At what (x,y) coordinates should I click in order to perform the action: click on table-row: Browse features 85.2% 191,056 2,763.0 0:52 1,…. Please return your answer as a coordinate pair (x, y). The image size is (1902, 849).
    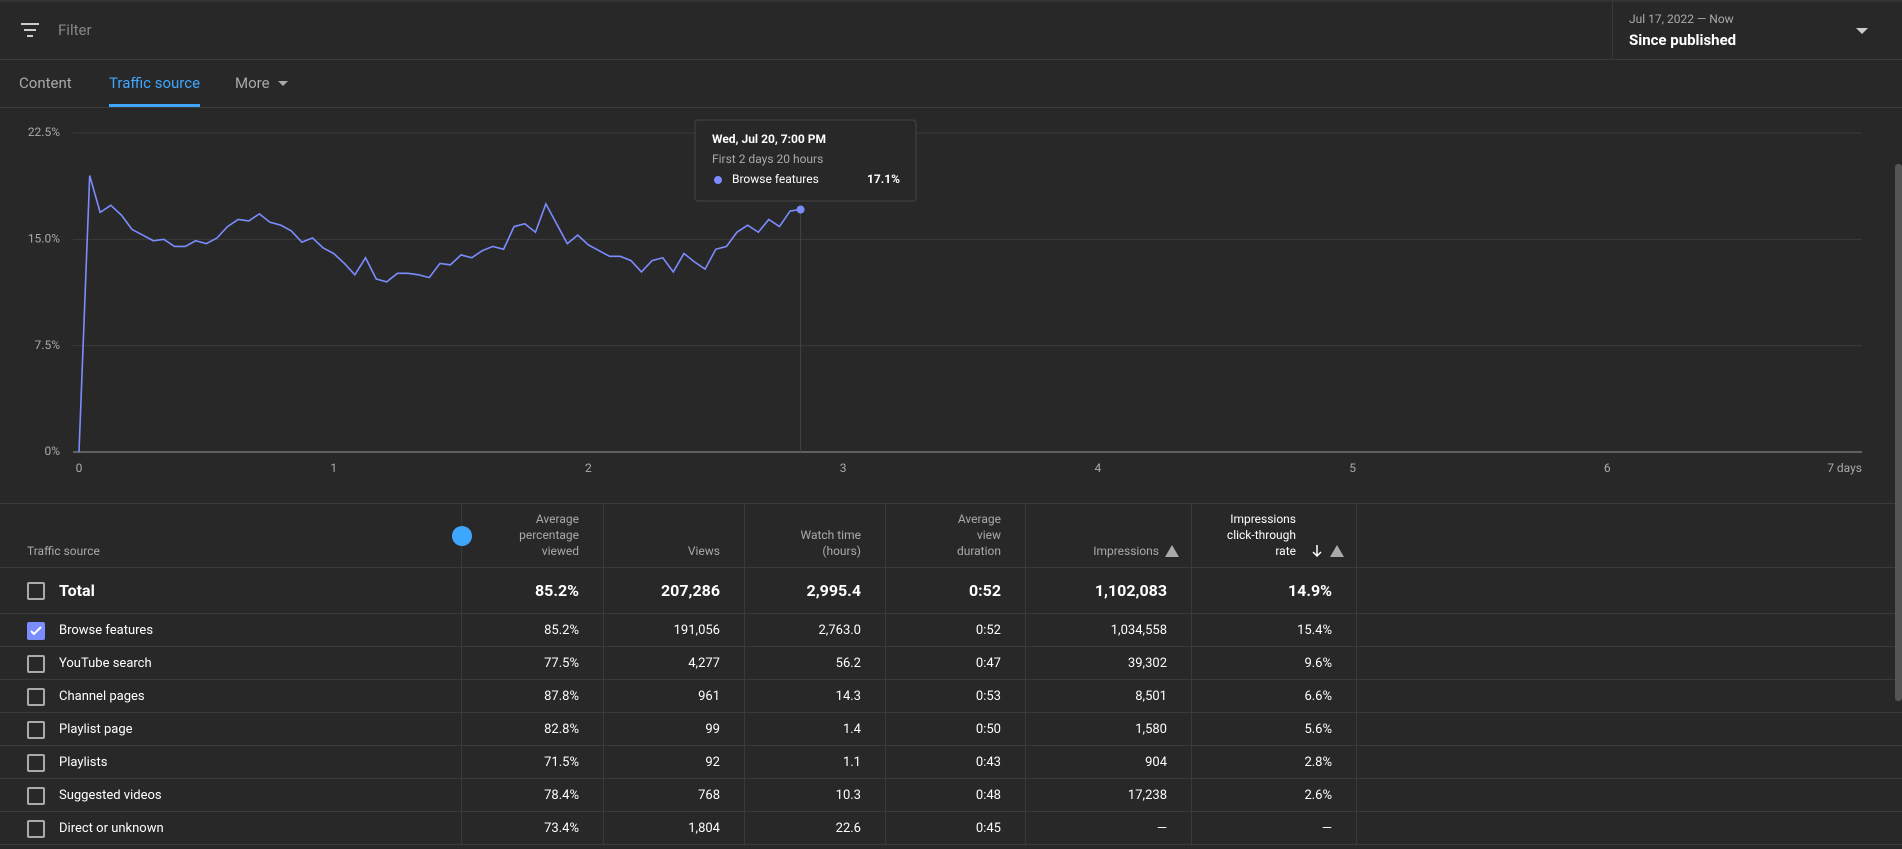
    Looking at the image, I should click on (951, 630).